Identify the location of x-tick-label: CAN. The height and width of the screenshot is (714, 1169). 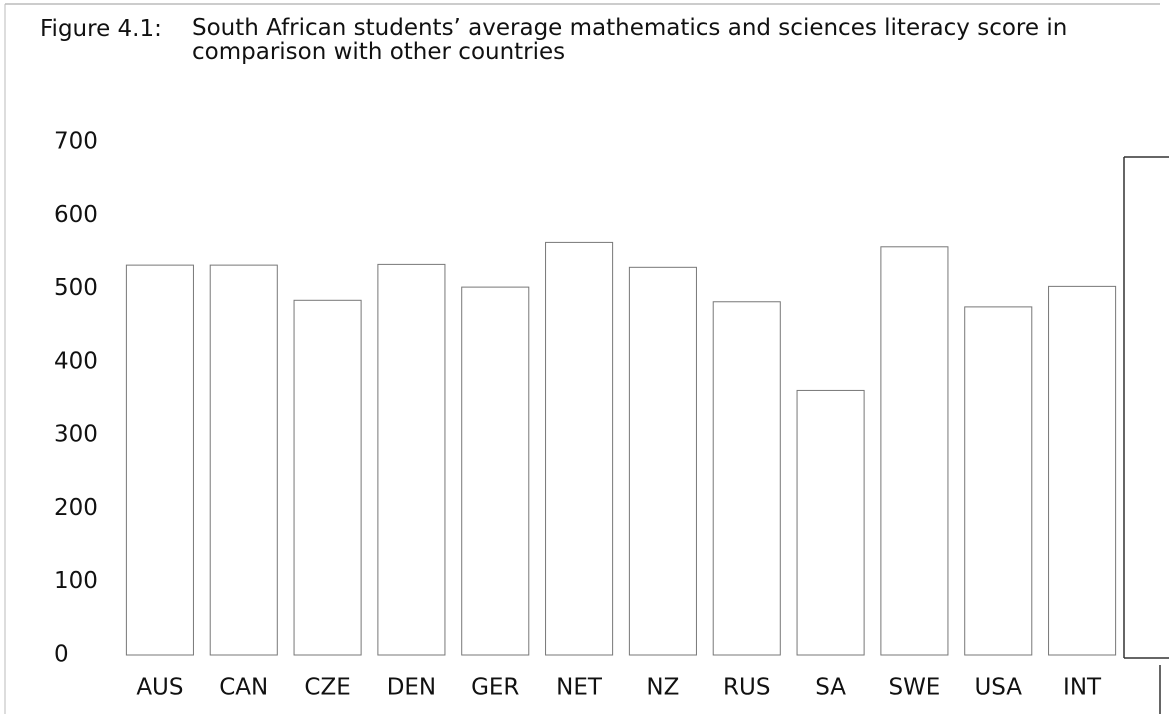
(243, 688).